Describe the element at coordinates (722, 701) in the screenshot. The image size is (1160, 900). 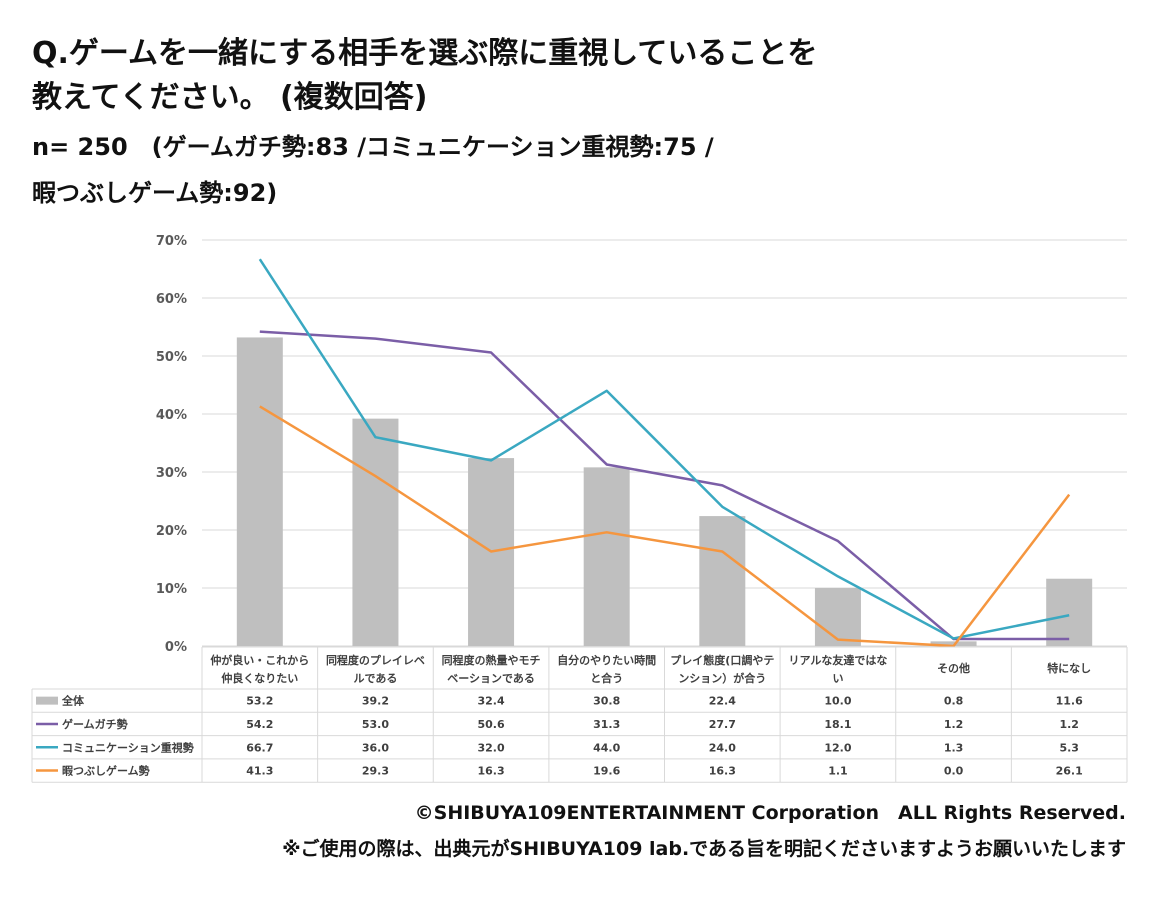
I see `data-label: 22.4` at that location.